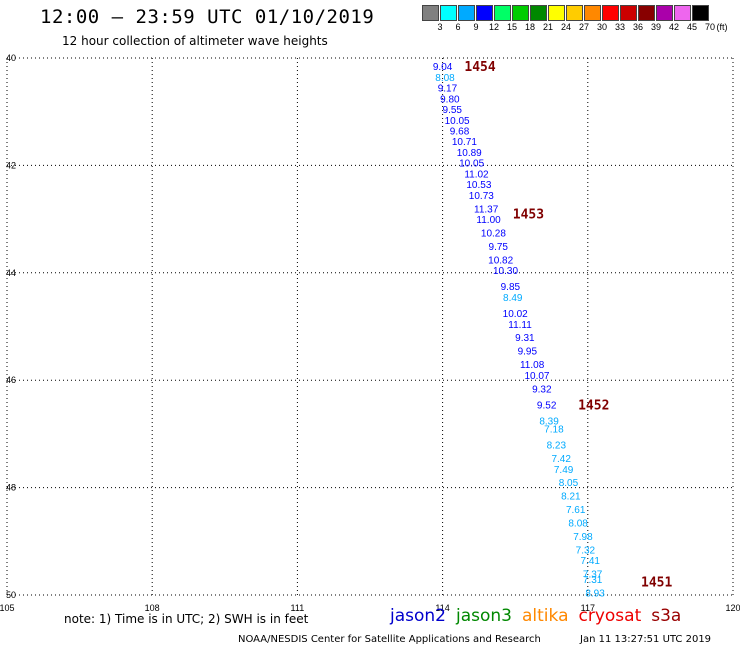 This screenshot has height=650, width=740. I want to click on wave-height-label: 8.93, so click(595, 593).